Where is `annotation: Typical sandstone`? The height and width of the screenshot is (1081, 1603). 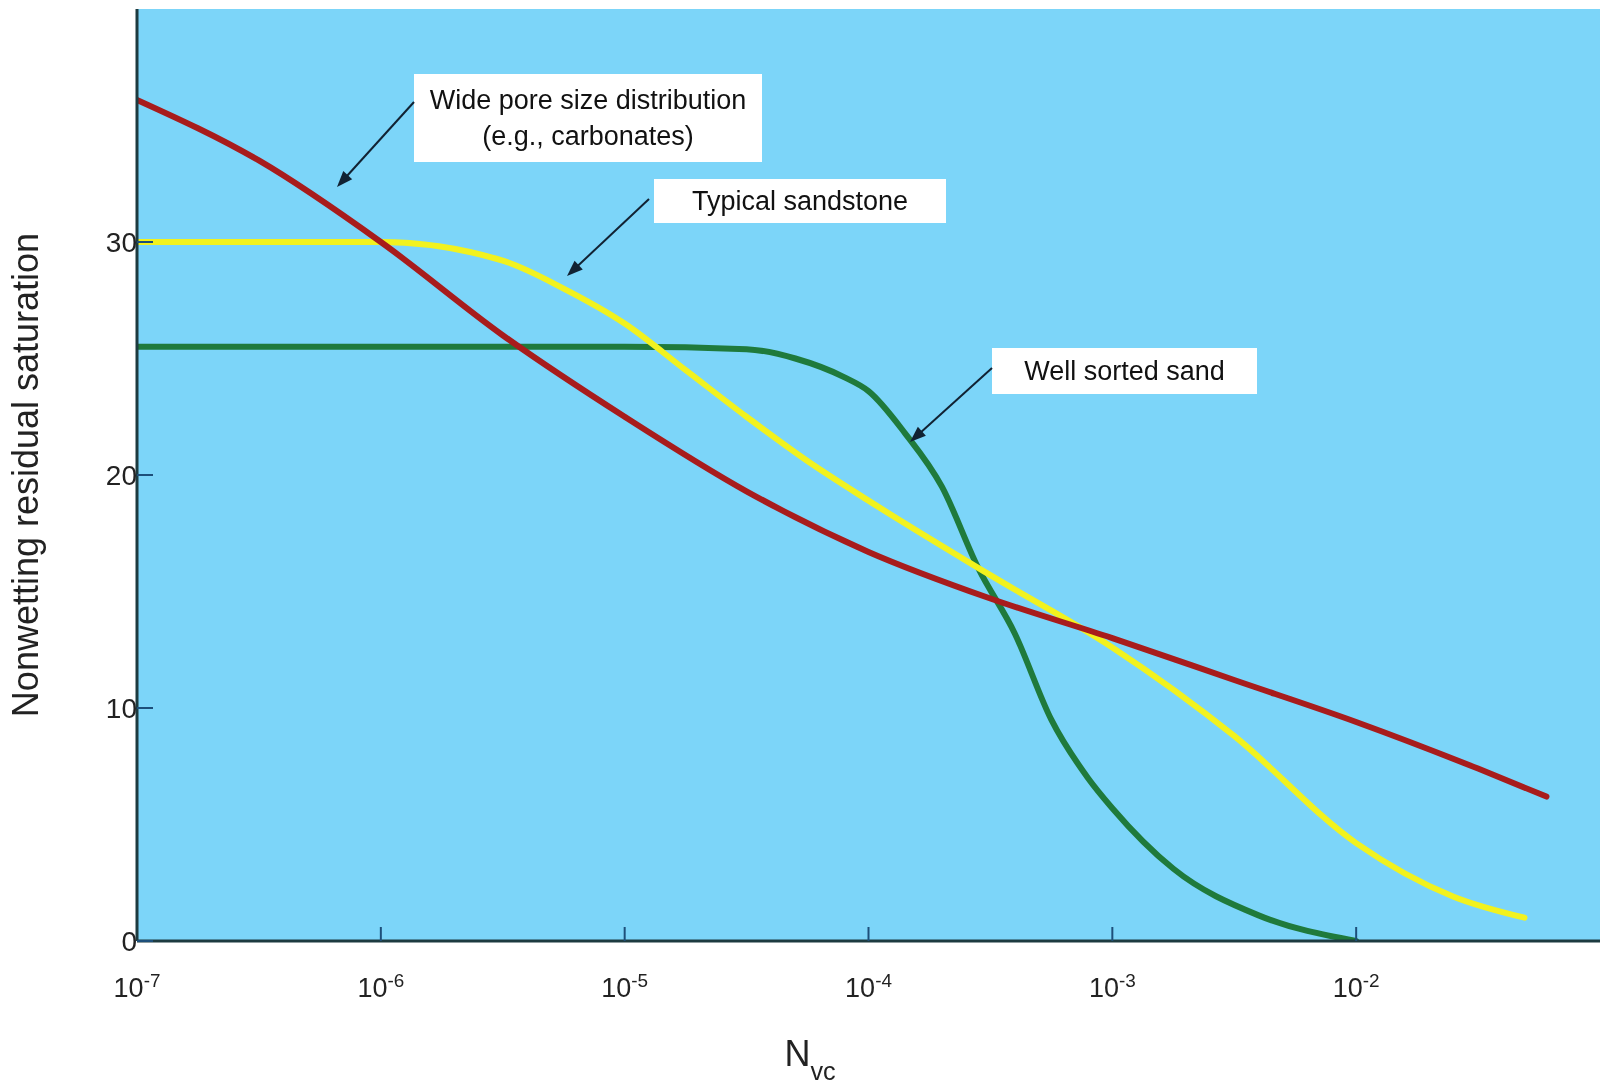 annotation: Typical sandstone is located at coordinates (800, 201).